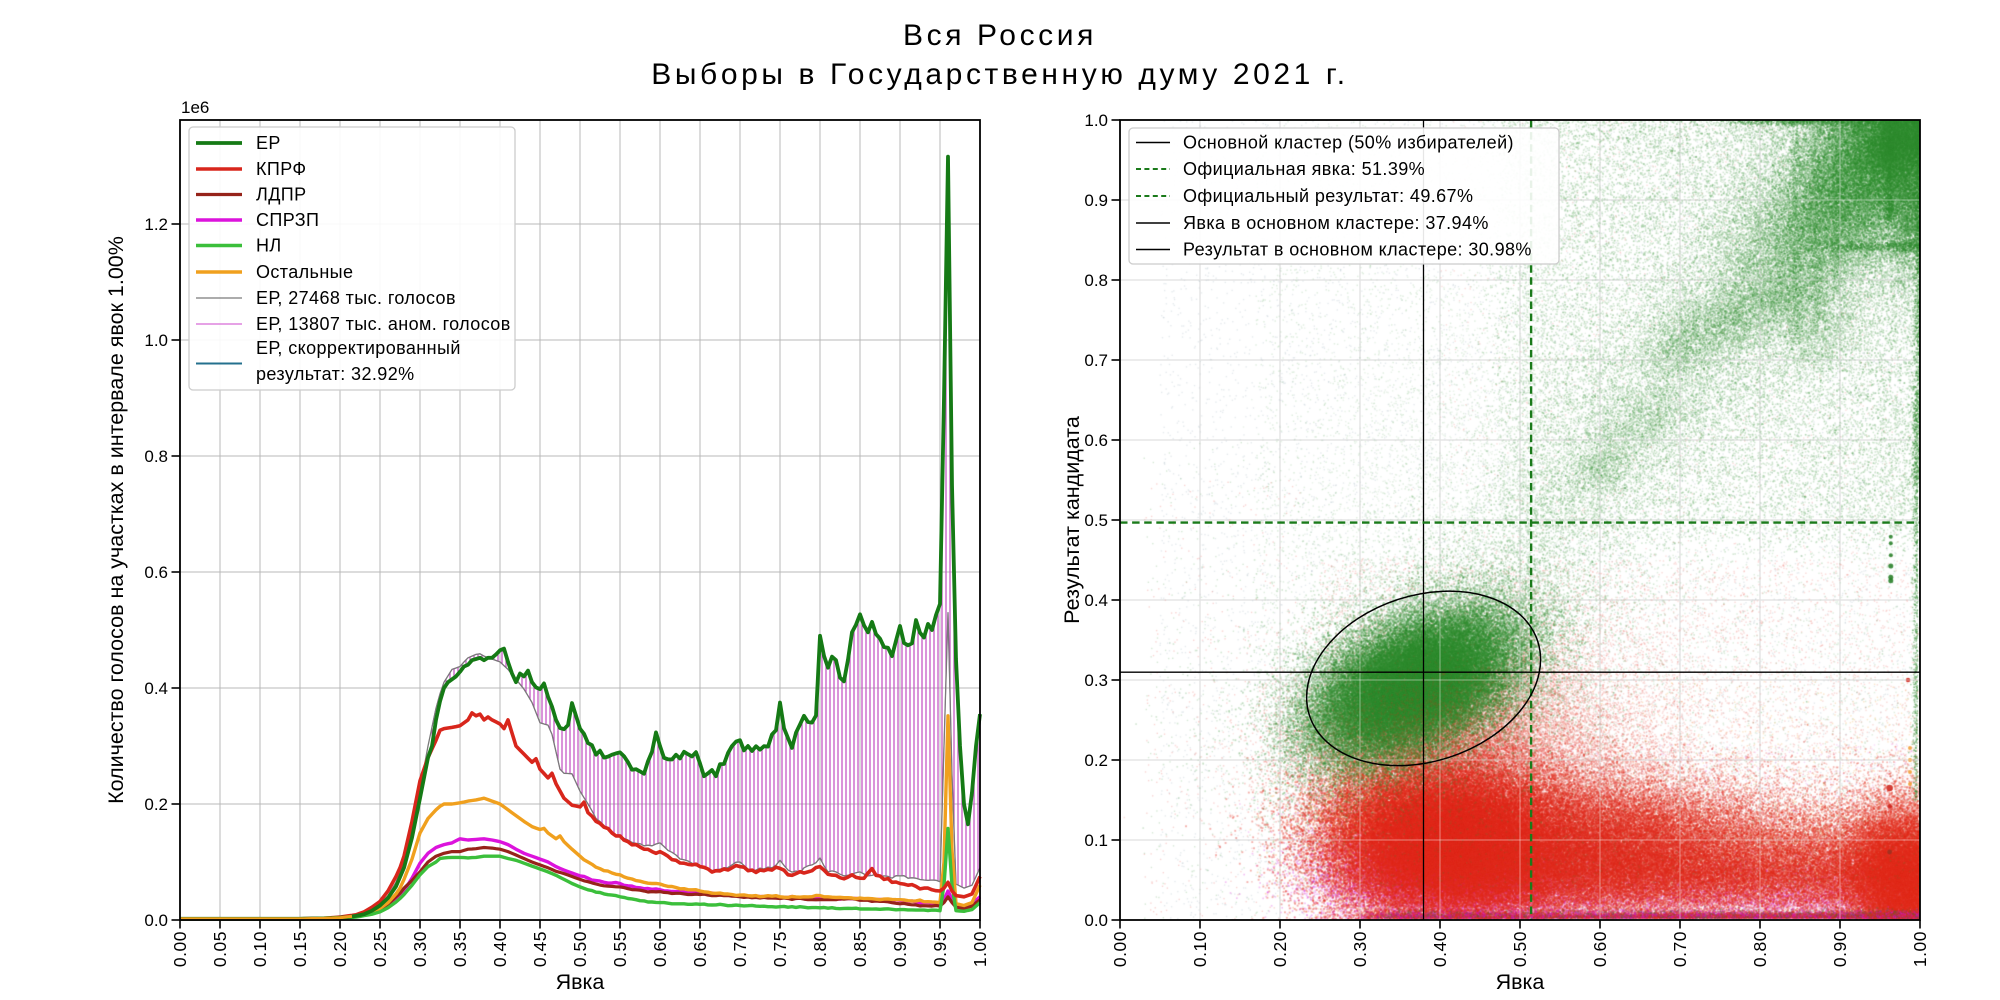 Image resolution: width=2000 pixels, height=1000 pixels. Describe the element at coordinates (304, 272) in the screenshot. I see `svg-text: Остальные` at that location.